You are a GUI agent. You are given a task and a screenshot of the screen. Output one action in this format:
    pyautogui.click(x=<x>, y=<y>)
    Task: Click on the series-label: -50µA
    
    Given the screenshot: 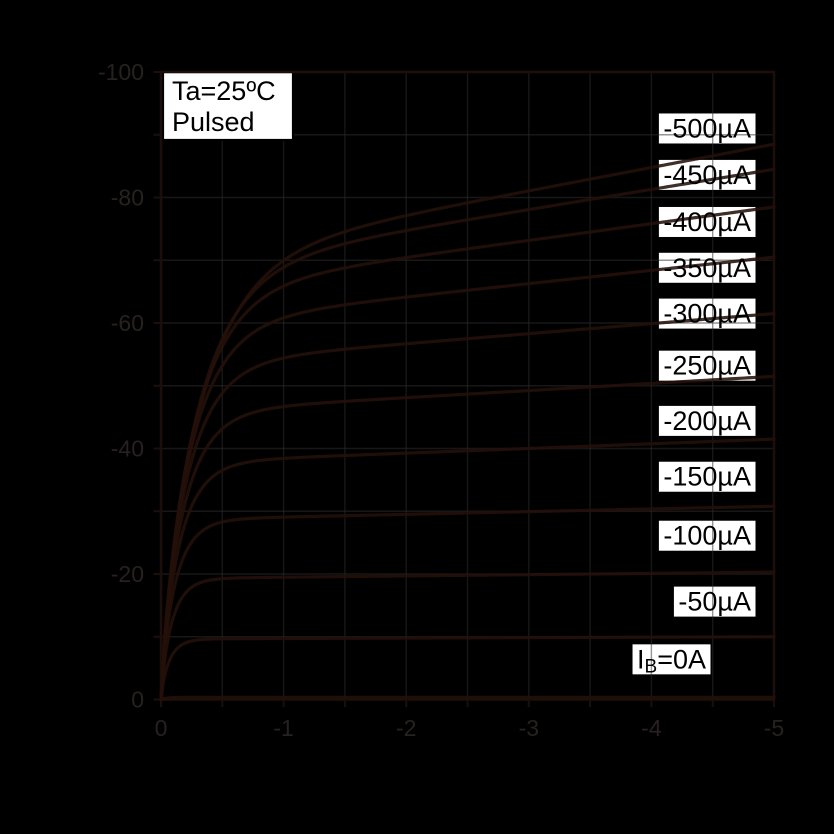 What is the action you would take?
    pyautogui.click(x=714, y=602)
    